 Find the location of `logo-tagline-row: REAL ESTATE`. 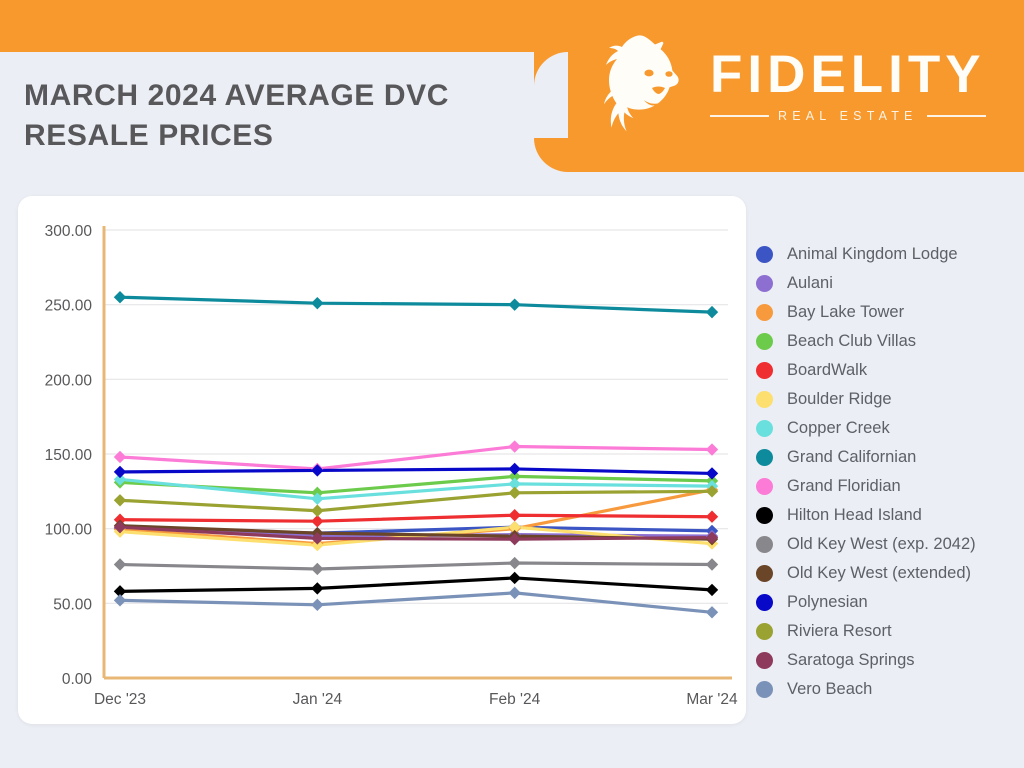

logo-tagline-row: REAL ESTATE is located at coordinates (848, 116).